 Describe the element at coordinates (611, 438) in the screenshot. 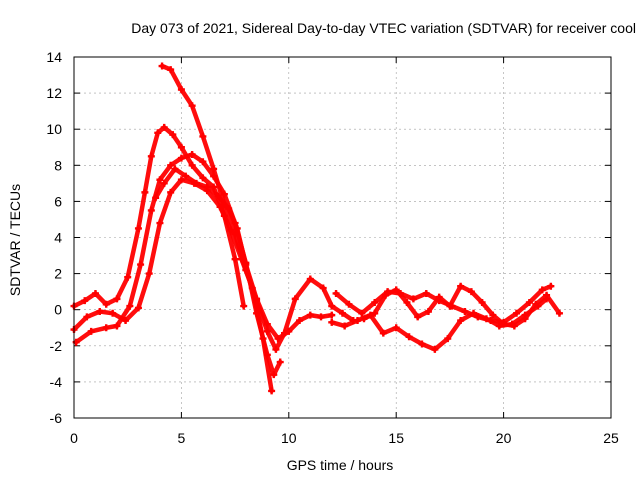

I see `x-tick-label: 25` at that location.